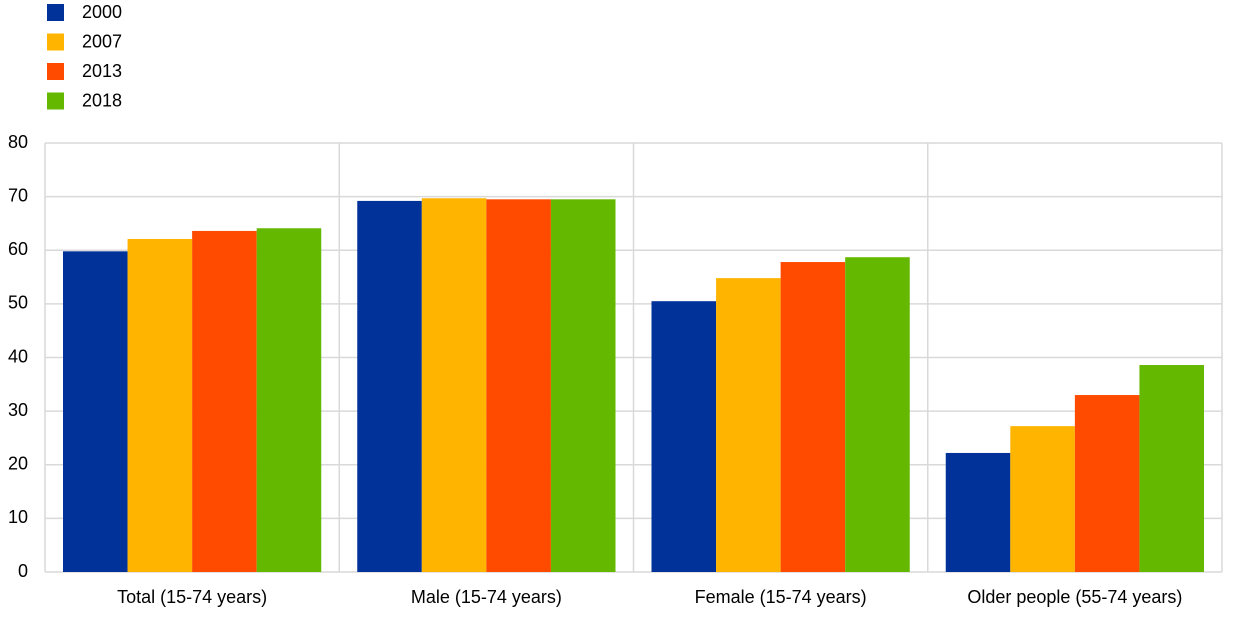 The width and height of the screenshot is (1240, 618). I want to click on y-tick-label: 40, so click(18, 356).